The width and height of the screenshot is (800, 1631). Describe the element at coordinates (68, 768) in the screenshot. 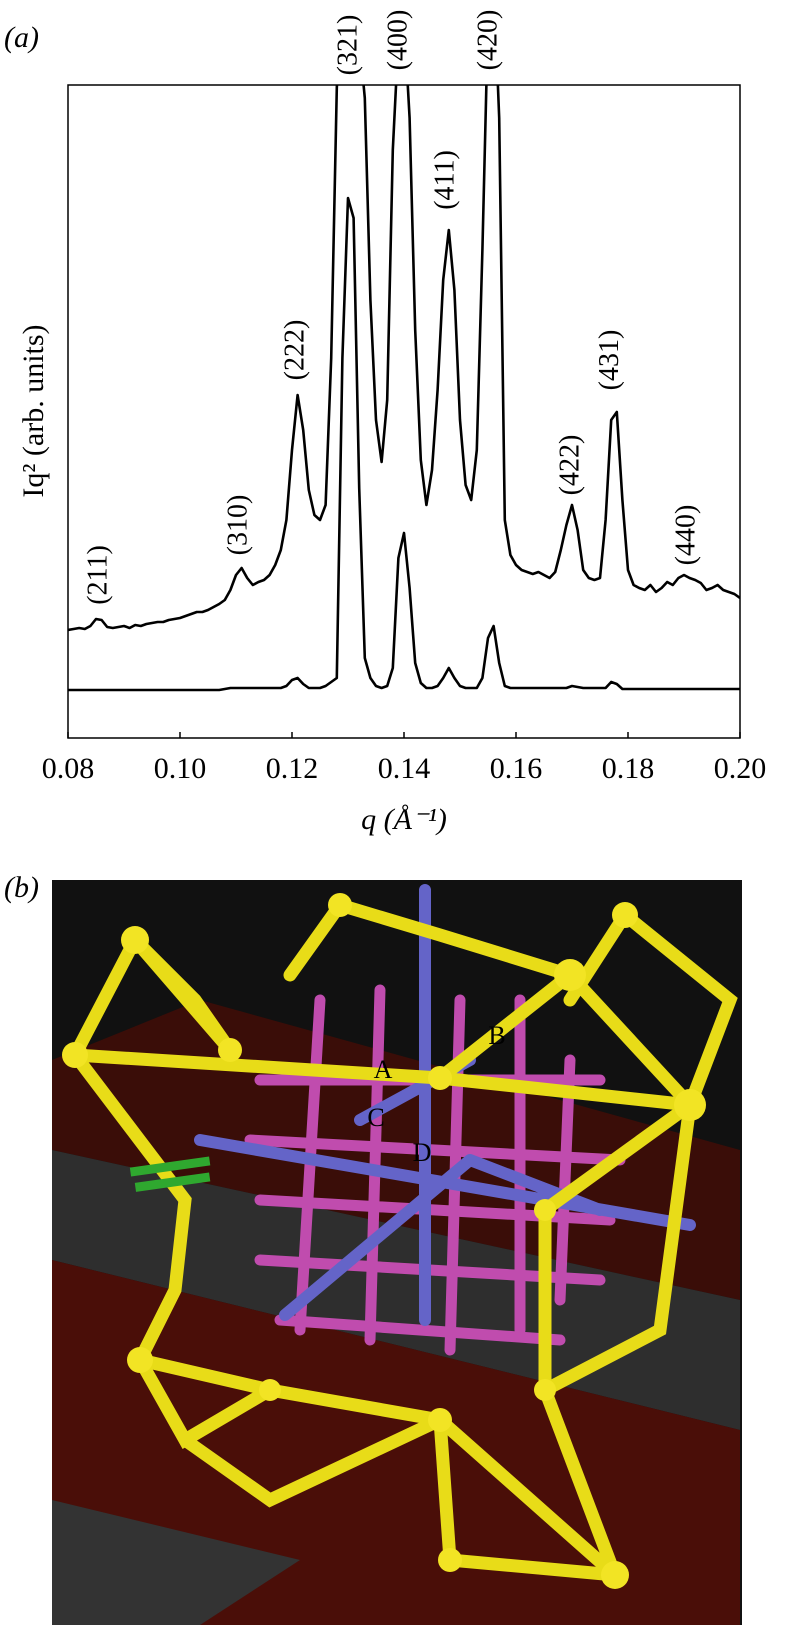

I see `x-tick-label: 0.08` at that location.